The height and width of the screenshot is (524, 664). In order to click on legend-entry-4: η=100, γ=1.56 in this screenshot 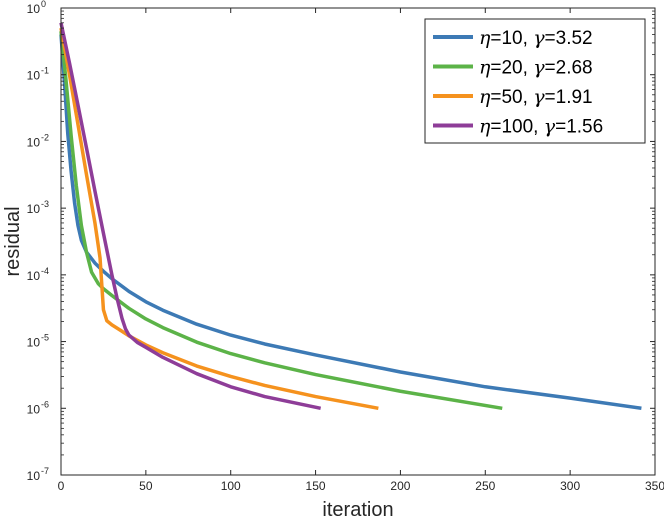, I will do `click(541, 127)`.